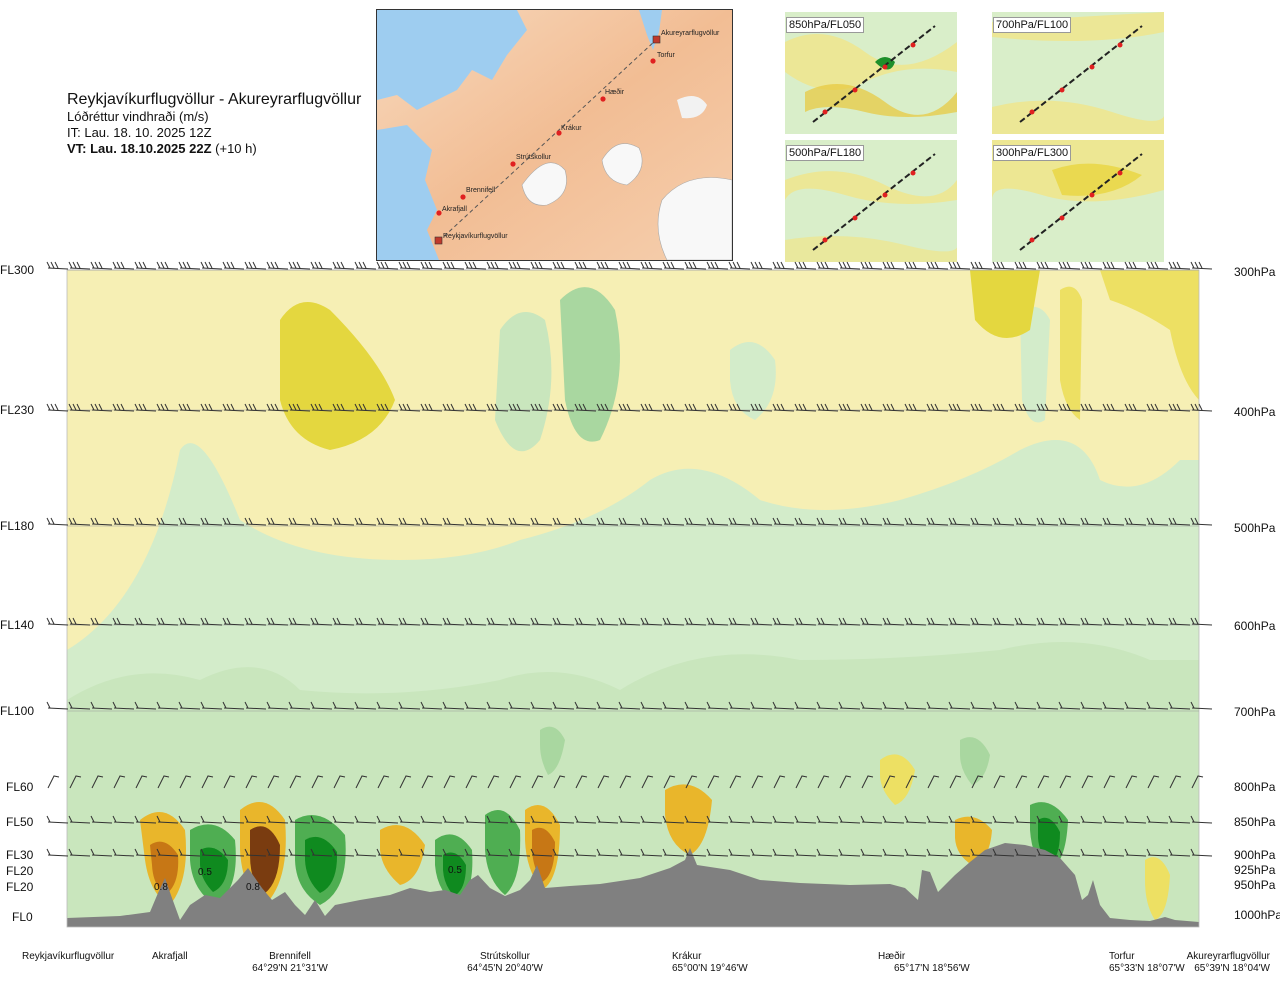 This screenshot has width=1280, height=981. I want to click on thumb-500: 500hPa/FL180, so click(871, 201).